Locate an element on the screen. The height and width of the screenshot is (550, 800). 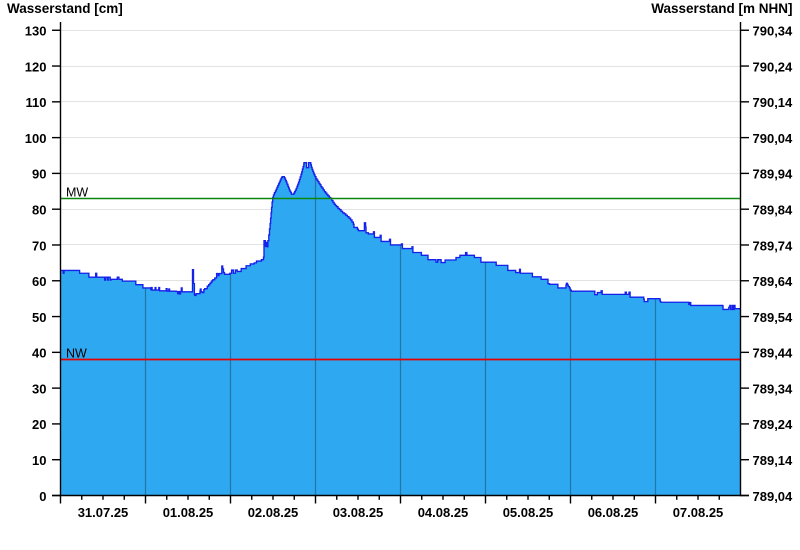
svg-text: NW is located at coordinates (76, 354).